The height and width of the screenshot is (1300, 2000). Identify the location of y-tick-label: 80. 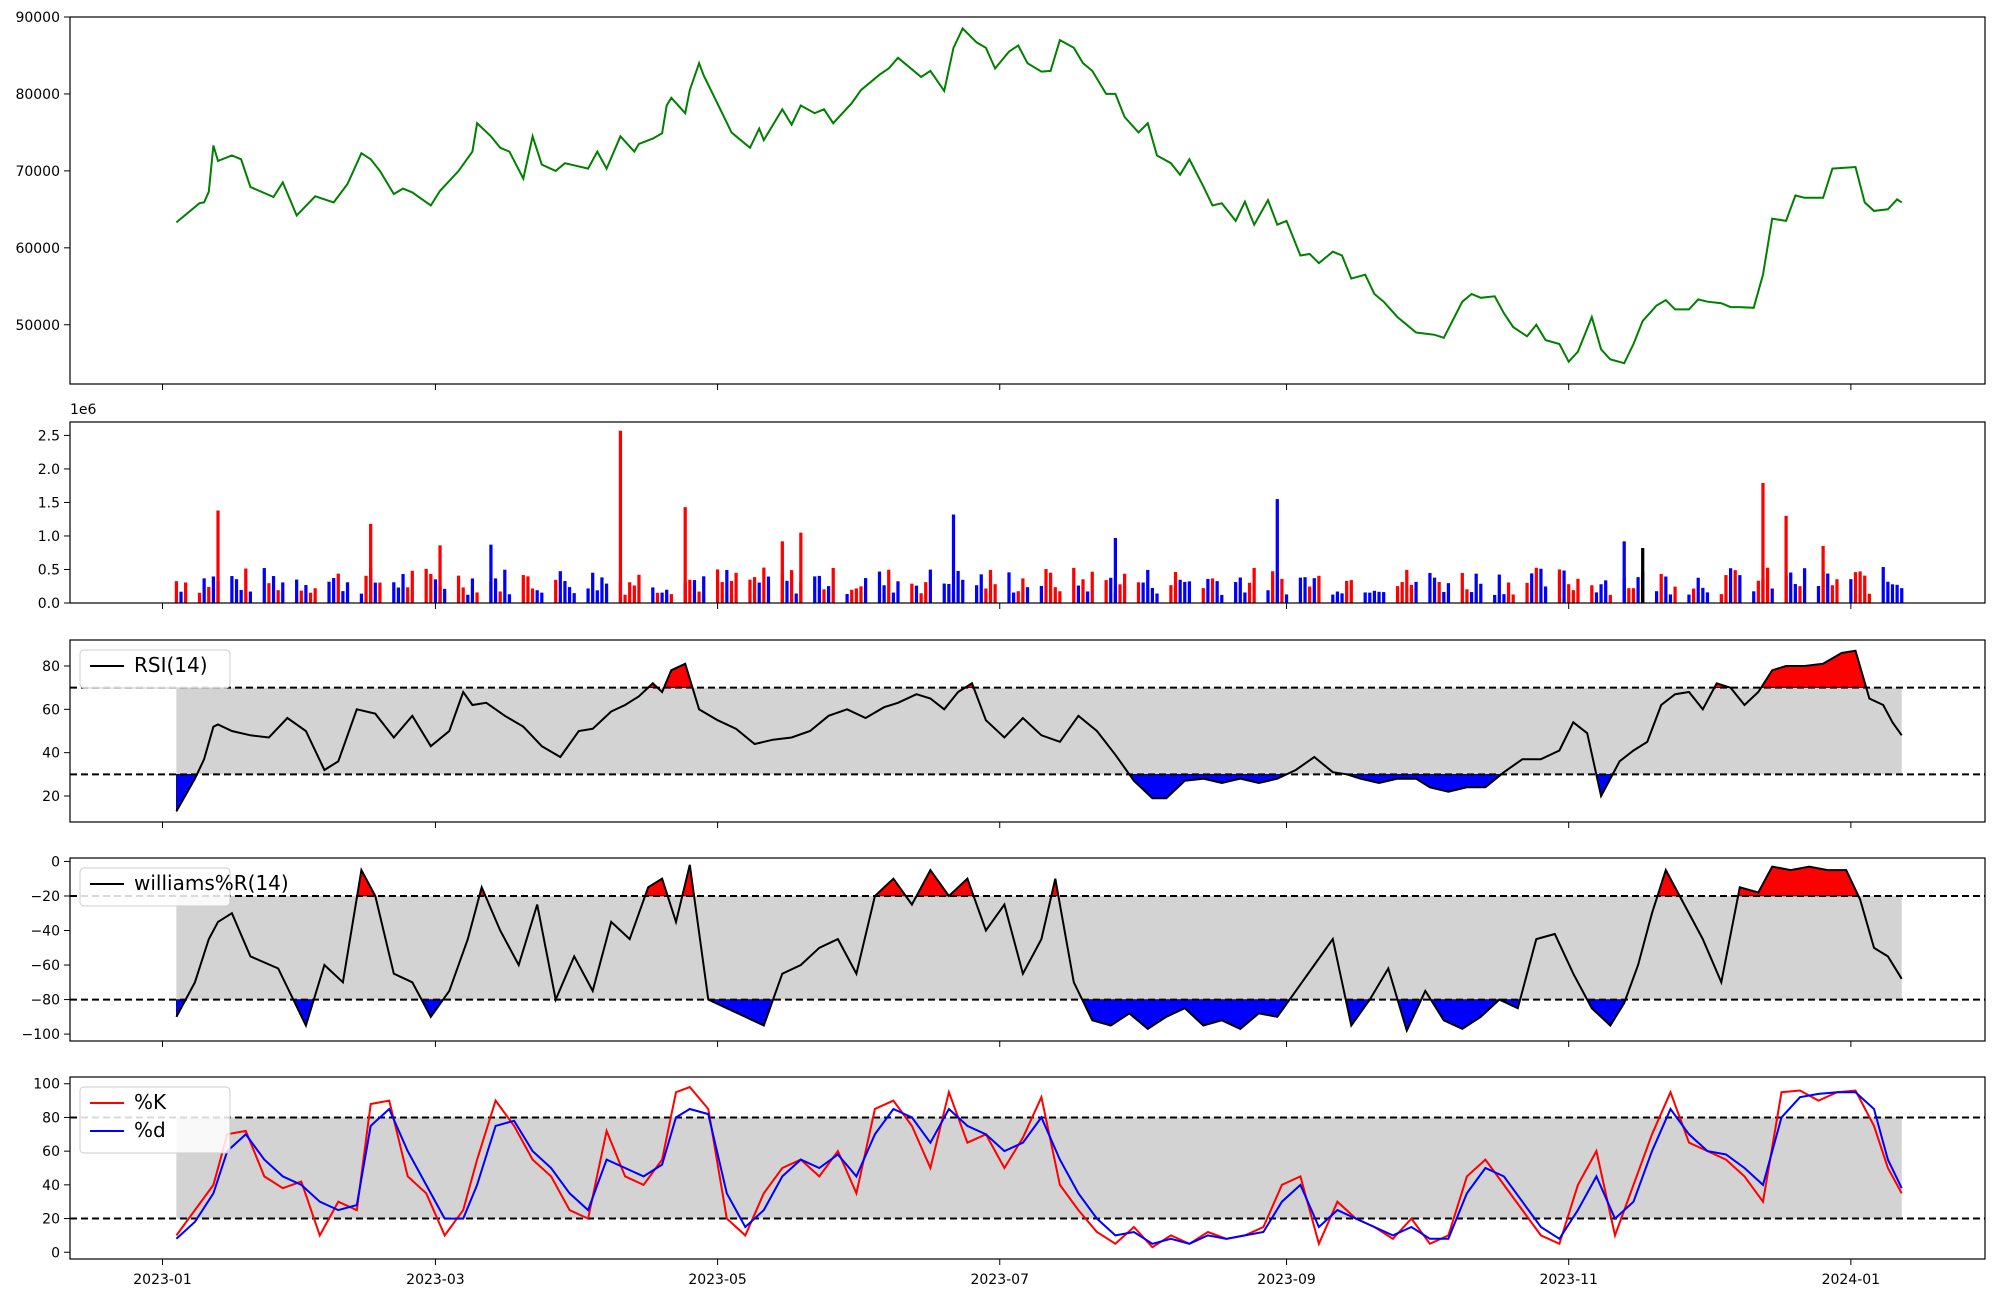
(51, 1118).